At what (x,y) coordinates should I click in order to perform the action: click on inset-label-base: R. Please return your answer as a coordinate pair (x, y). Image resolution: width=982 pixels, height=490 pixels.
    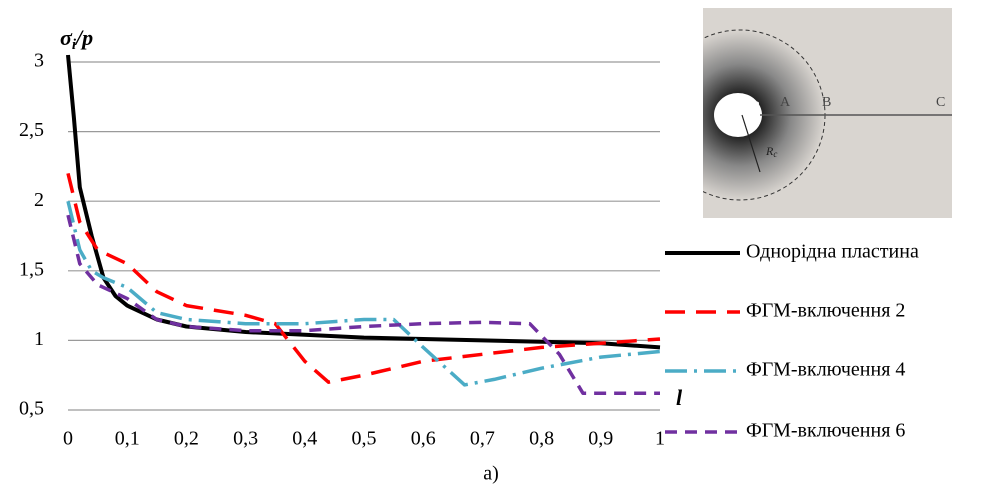
    Looking at the image, I should click on (769, 151).